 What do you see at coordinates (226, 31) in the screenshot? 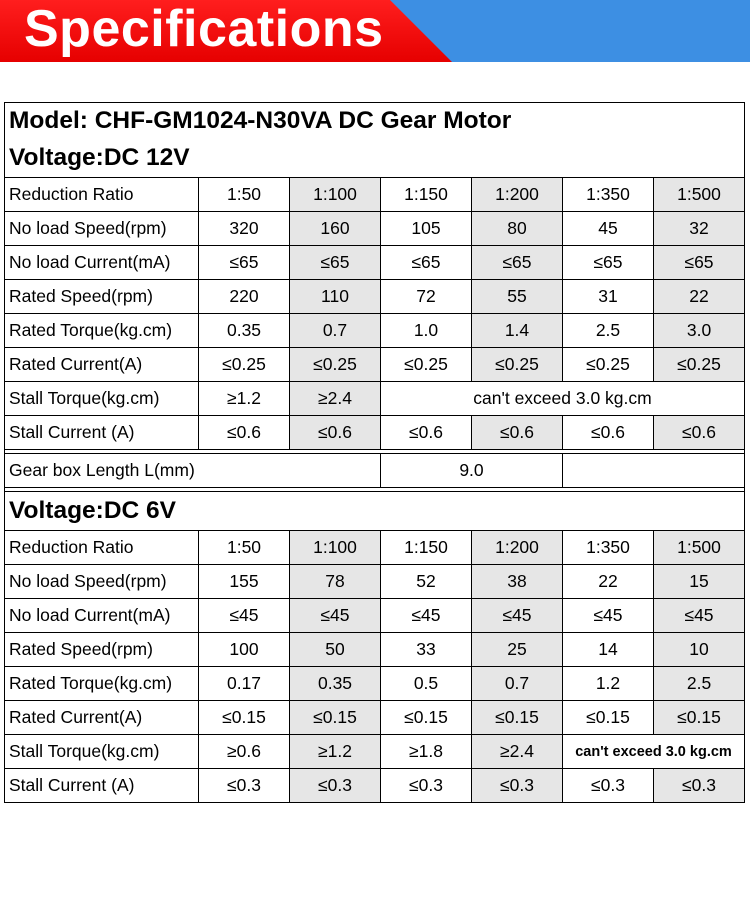
I see `banner-red-band` at bounding box center [226, 31].